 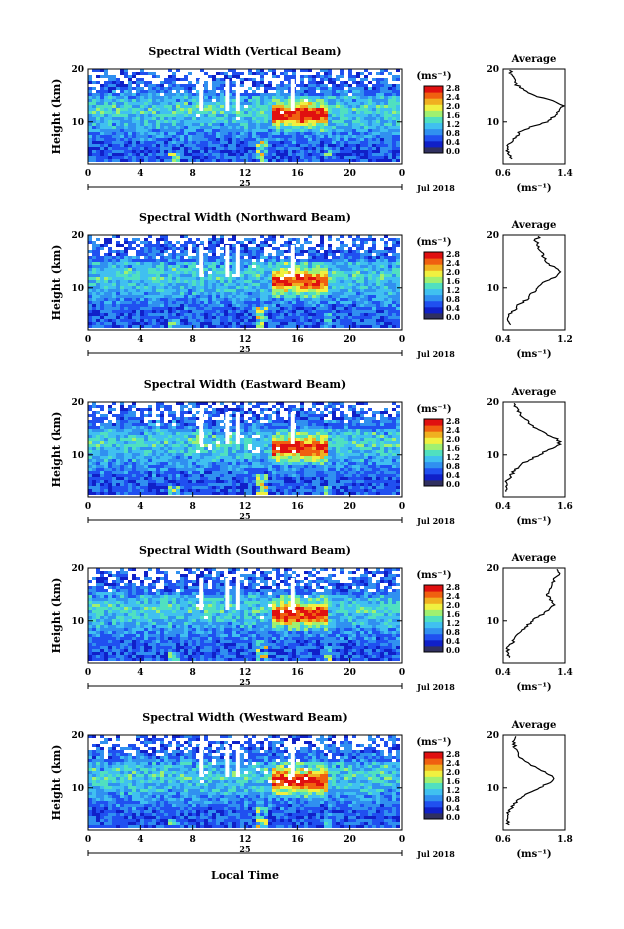 What do you see at coordinates (529, 124) in the screenshot?
I see `average-profile: Average 10 20 0.6 1.4 (ms⁻¹)` at bounding box center [529, 124].